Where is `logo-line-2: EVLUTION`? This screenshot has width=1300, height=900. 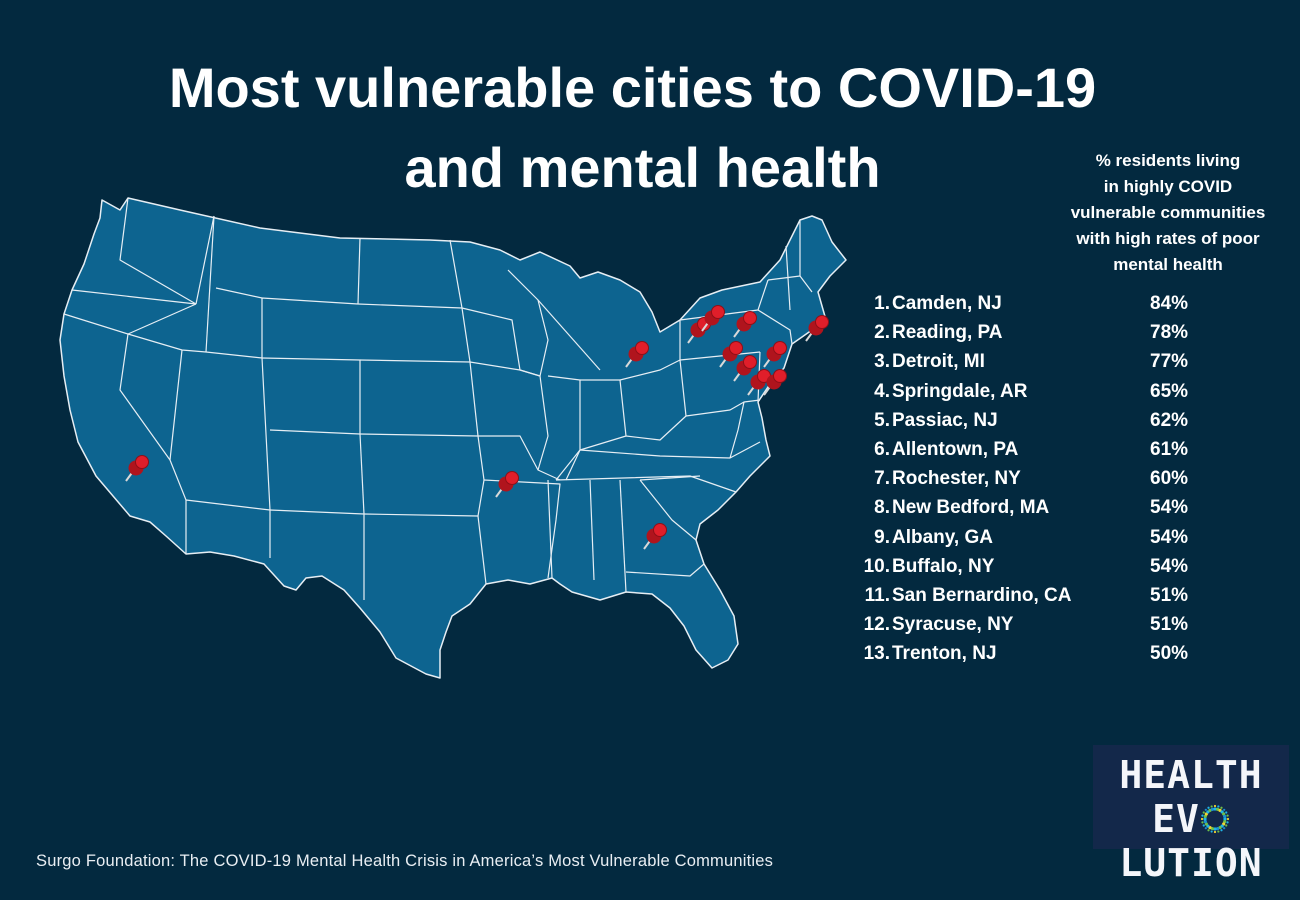
logo-line-2: EVLUTION is located at coordinates (1191, 841).